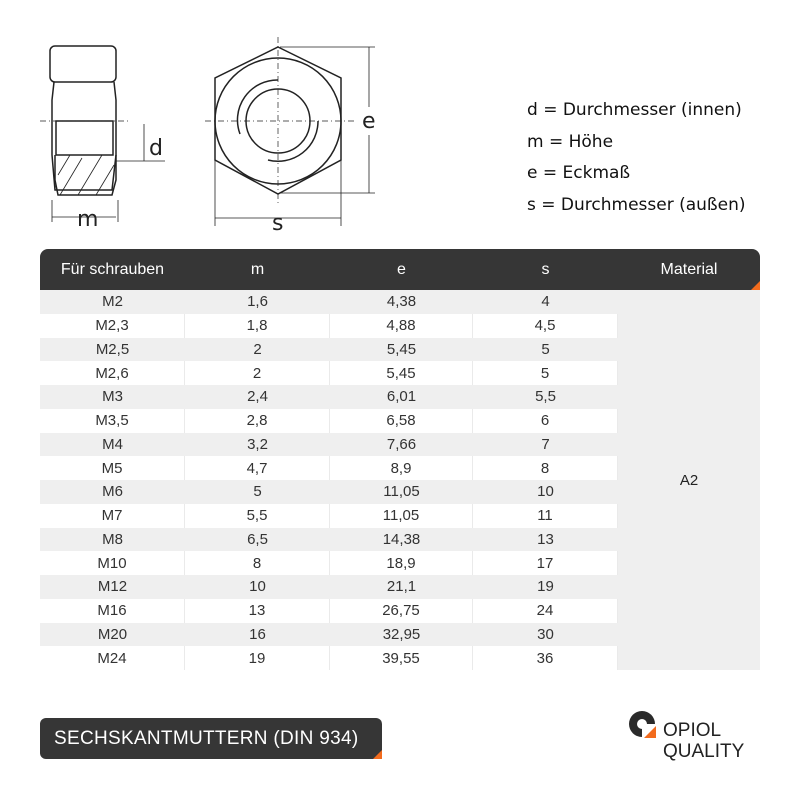 The image size is (800, 800). Describe the element at coordinates (545, 539) in the screenshot. I see `s-value-cell: 13` at that location.